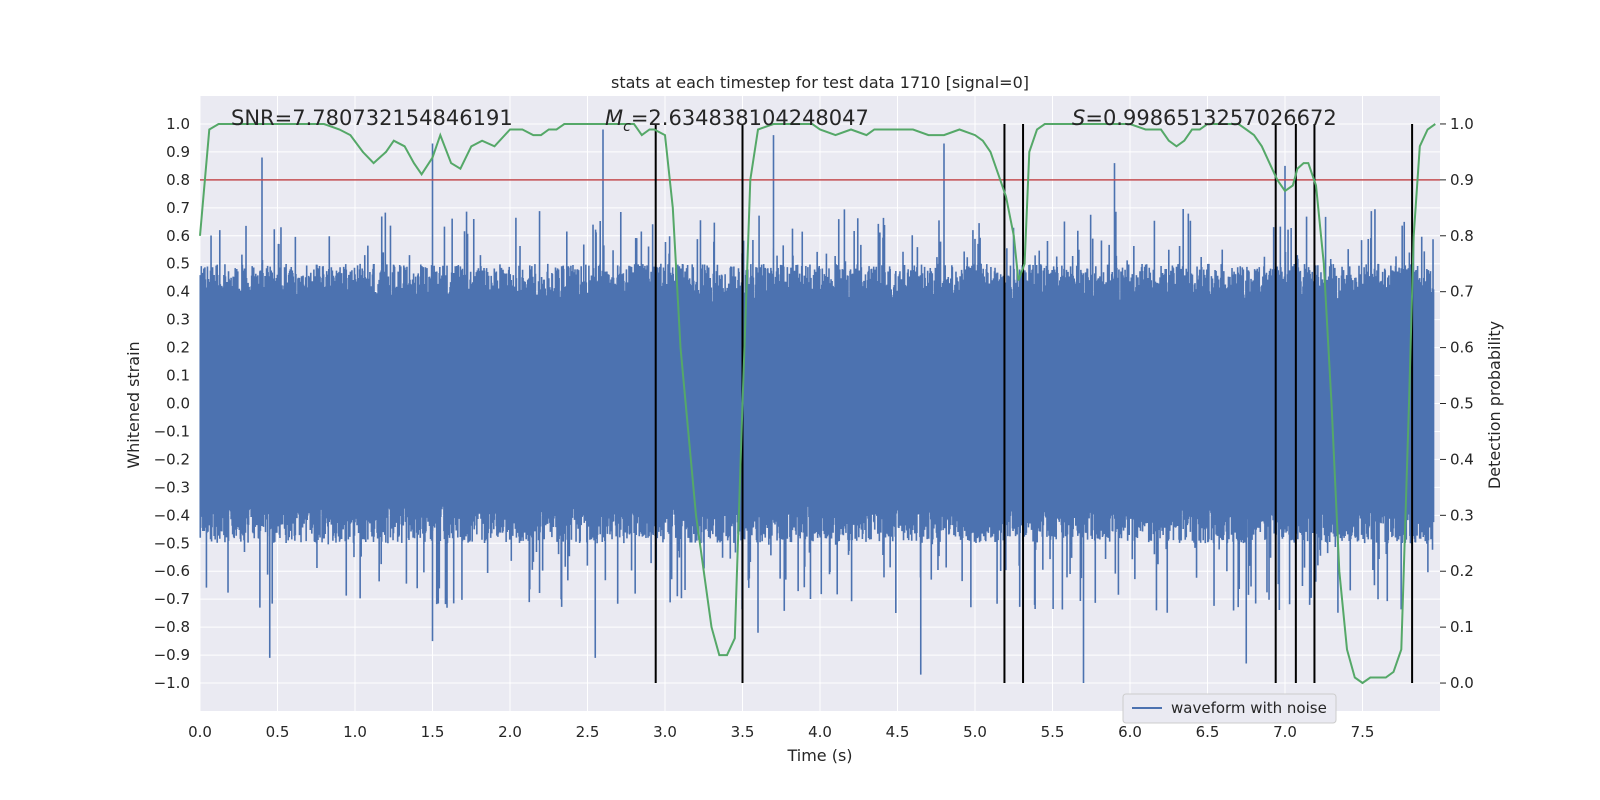 Image resolution: width=1600 pixels, height=800 pixels. I want to click on y-left-tick-label: −0.8, so click(172, 627).